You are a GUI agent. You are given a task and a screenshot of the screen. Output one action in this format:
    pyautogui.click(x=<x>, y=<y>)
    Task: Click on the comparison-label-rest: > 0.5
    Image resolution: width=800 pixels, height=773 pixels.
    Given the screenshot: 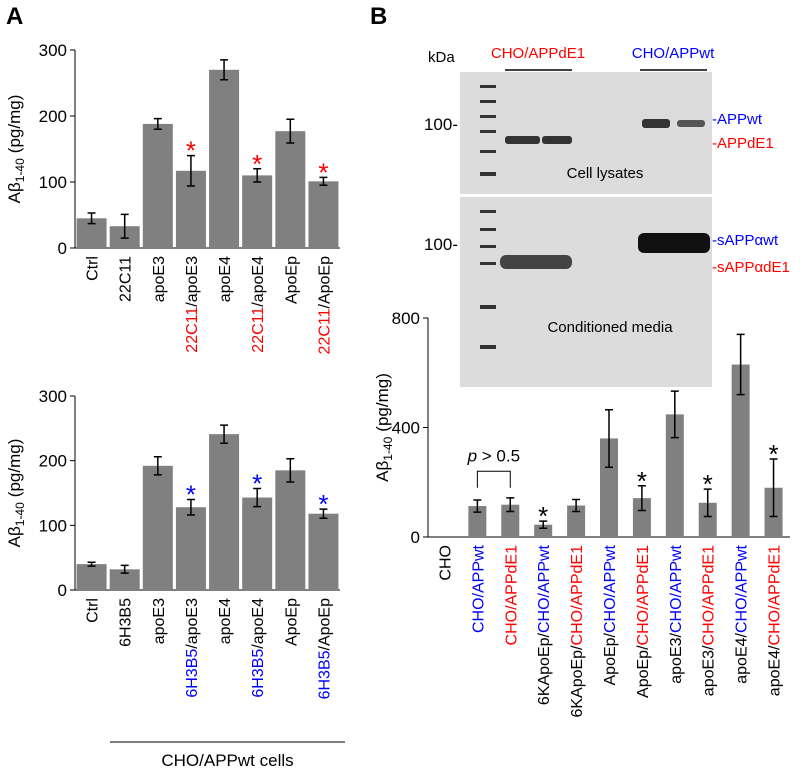 What is the action you would take?
    pyautogui.click(x=498, y=455)
    